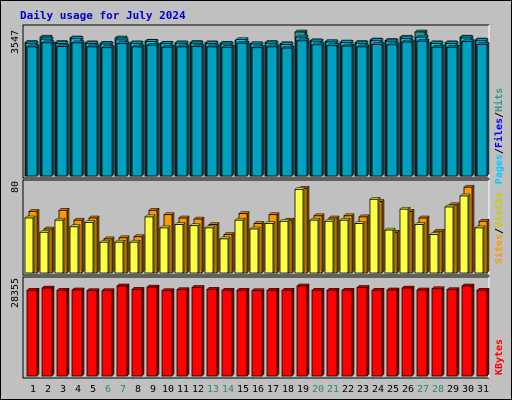 This screenshot has height=400, width=512. I want to click on day-label: 30, so click(468, 389).